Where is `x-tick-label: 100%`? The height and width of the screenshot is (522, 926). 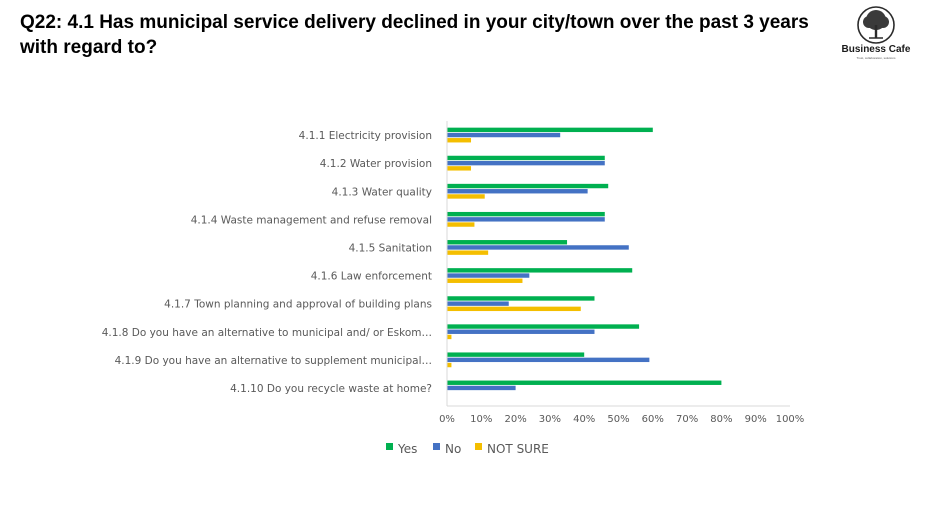
x-tick-label: 100% is located at coordinates (790, 419).